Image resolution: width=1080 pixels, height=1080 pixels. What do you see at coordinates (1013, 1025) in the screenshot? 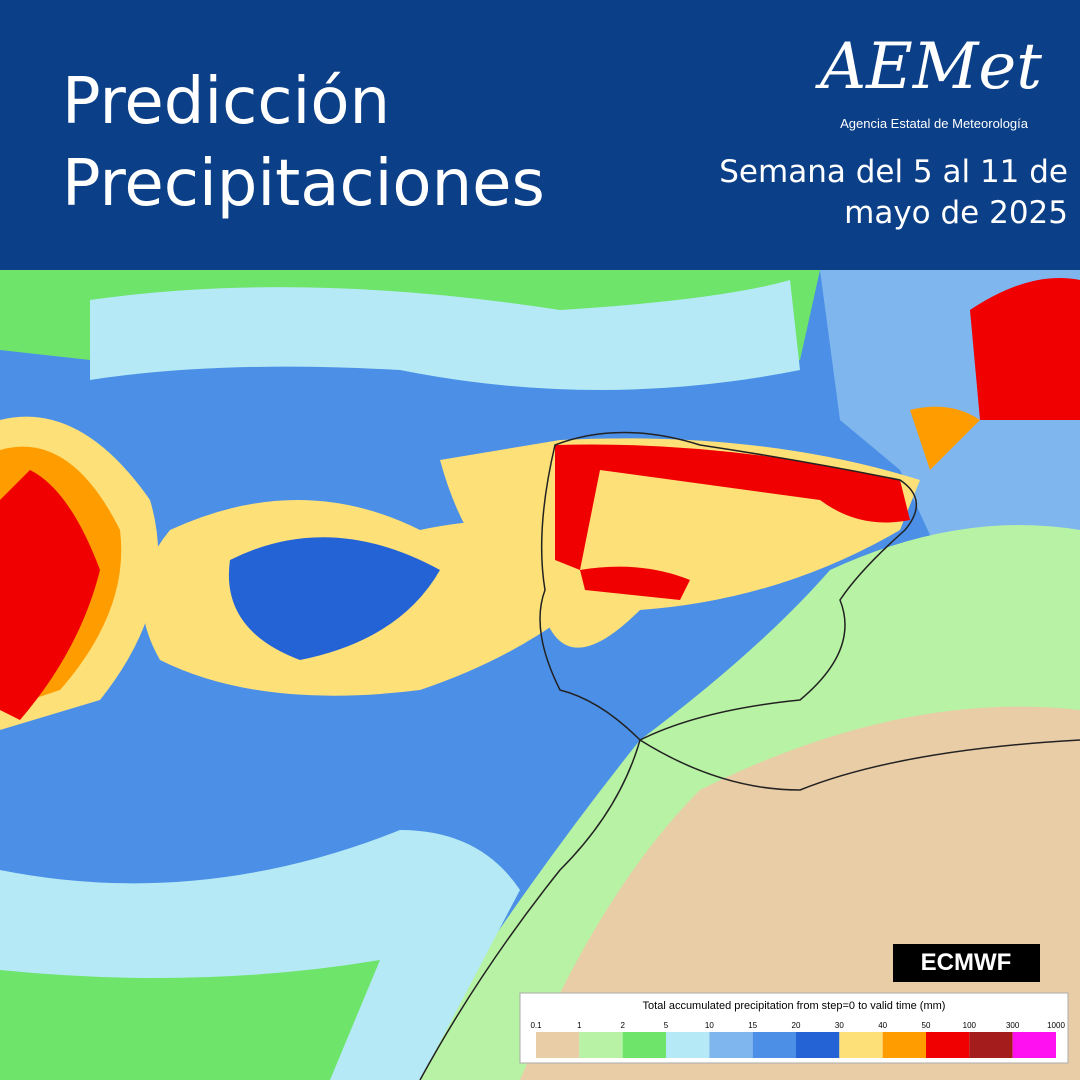
I see `legend-tick-label: 300` at bounding box center [1013, 1025].